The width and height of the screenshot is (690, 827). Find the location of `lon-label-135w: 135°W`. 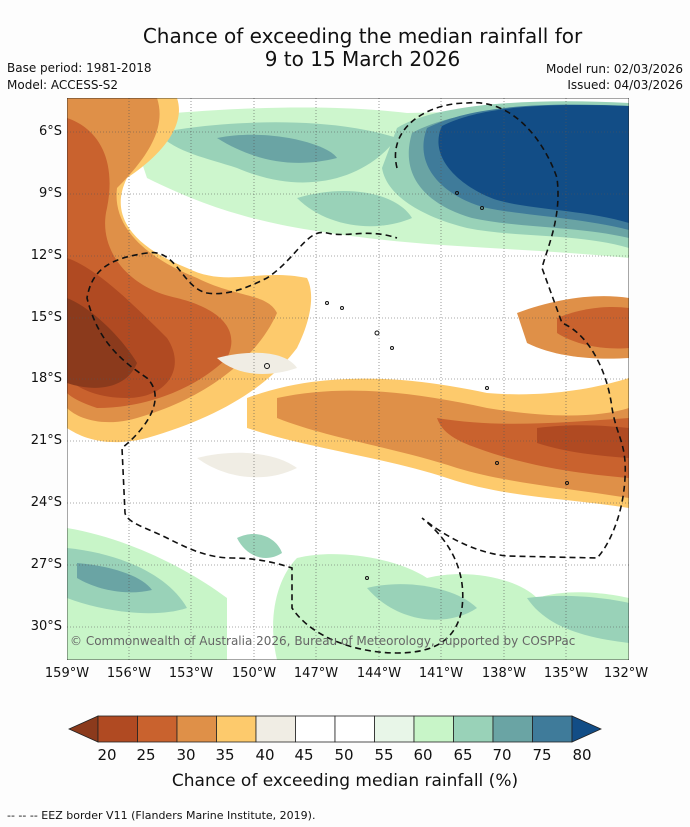

lon-label-135w: 135°W is located at coordinates (566, 673).